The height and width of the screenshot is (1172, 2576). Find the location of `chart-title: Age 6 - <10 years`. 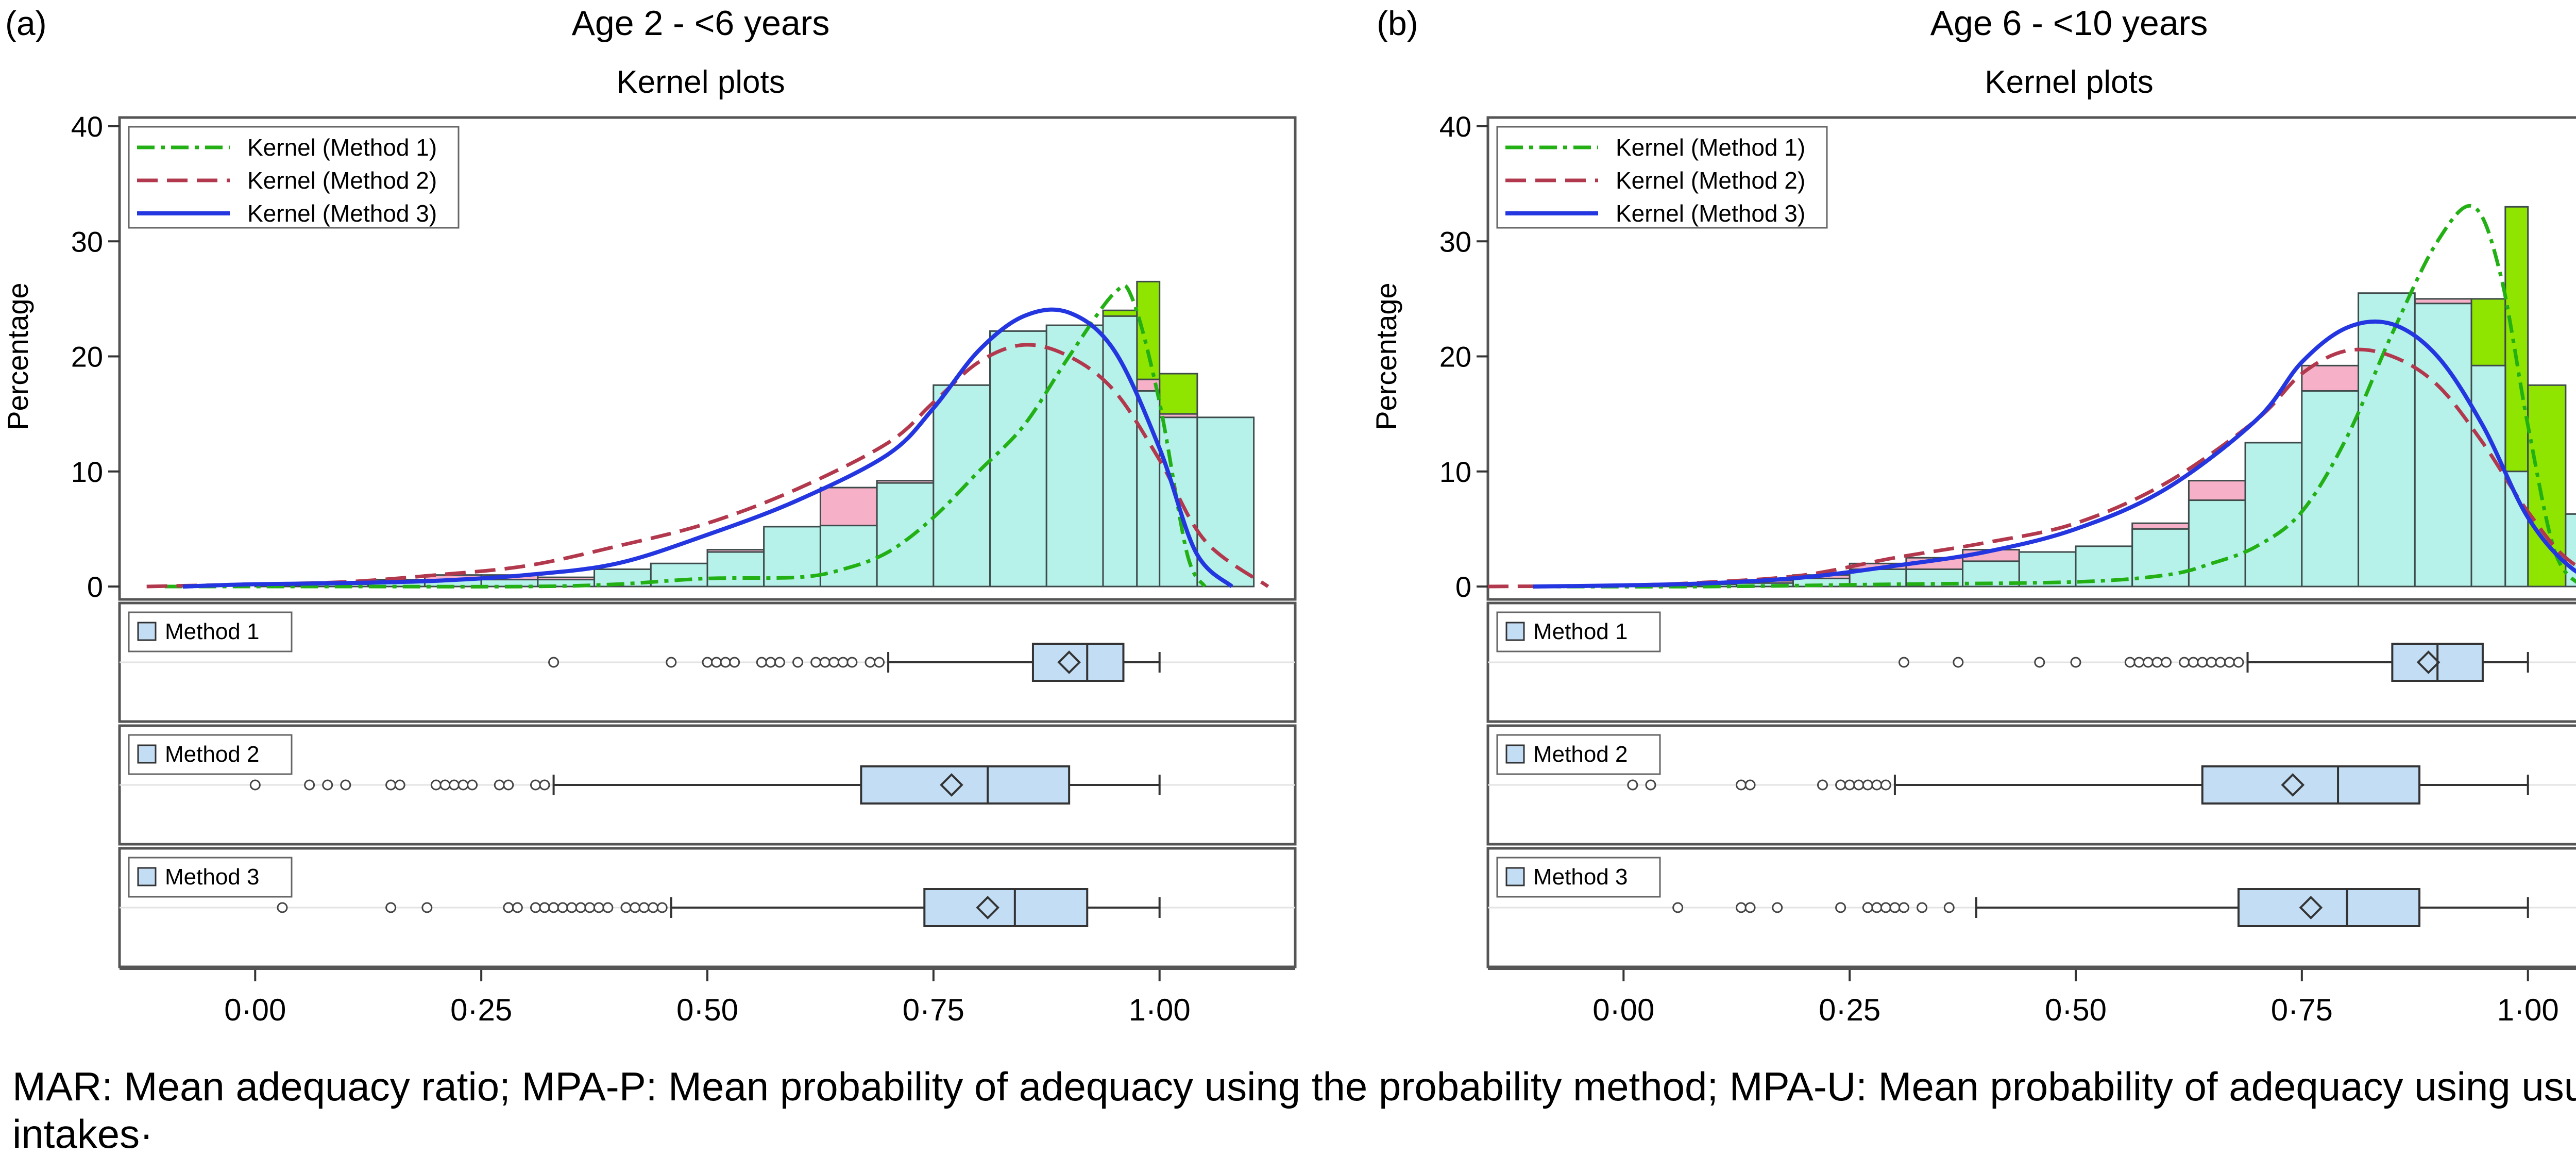

chart-title: Age 6 - <10 years is located at coordinates (2069, 24).